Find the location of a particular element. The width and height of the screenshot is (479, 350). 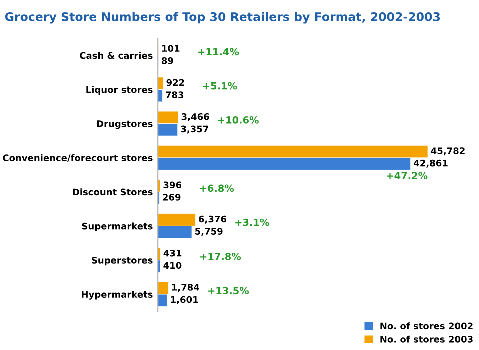

annotation: +13.5% is located at coordinates (229, 290).